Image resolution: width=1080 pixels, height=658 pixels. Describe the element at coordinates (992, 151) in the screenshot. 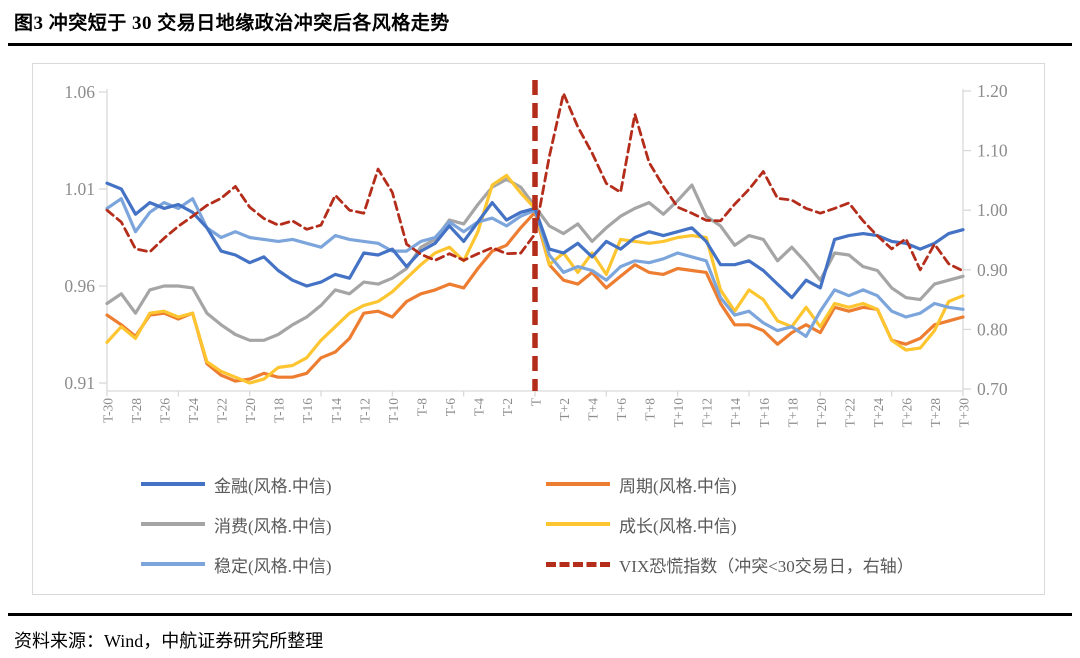

I see `right-axis-tick-label: 1.10` at that location.